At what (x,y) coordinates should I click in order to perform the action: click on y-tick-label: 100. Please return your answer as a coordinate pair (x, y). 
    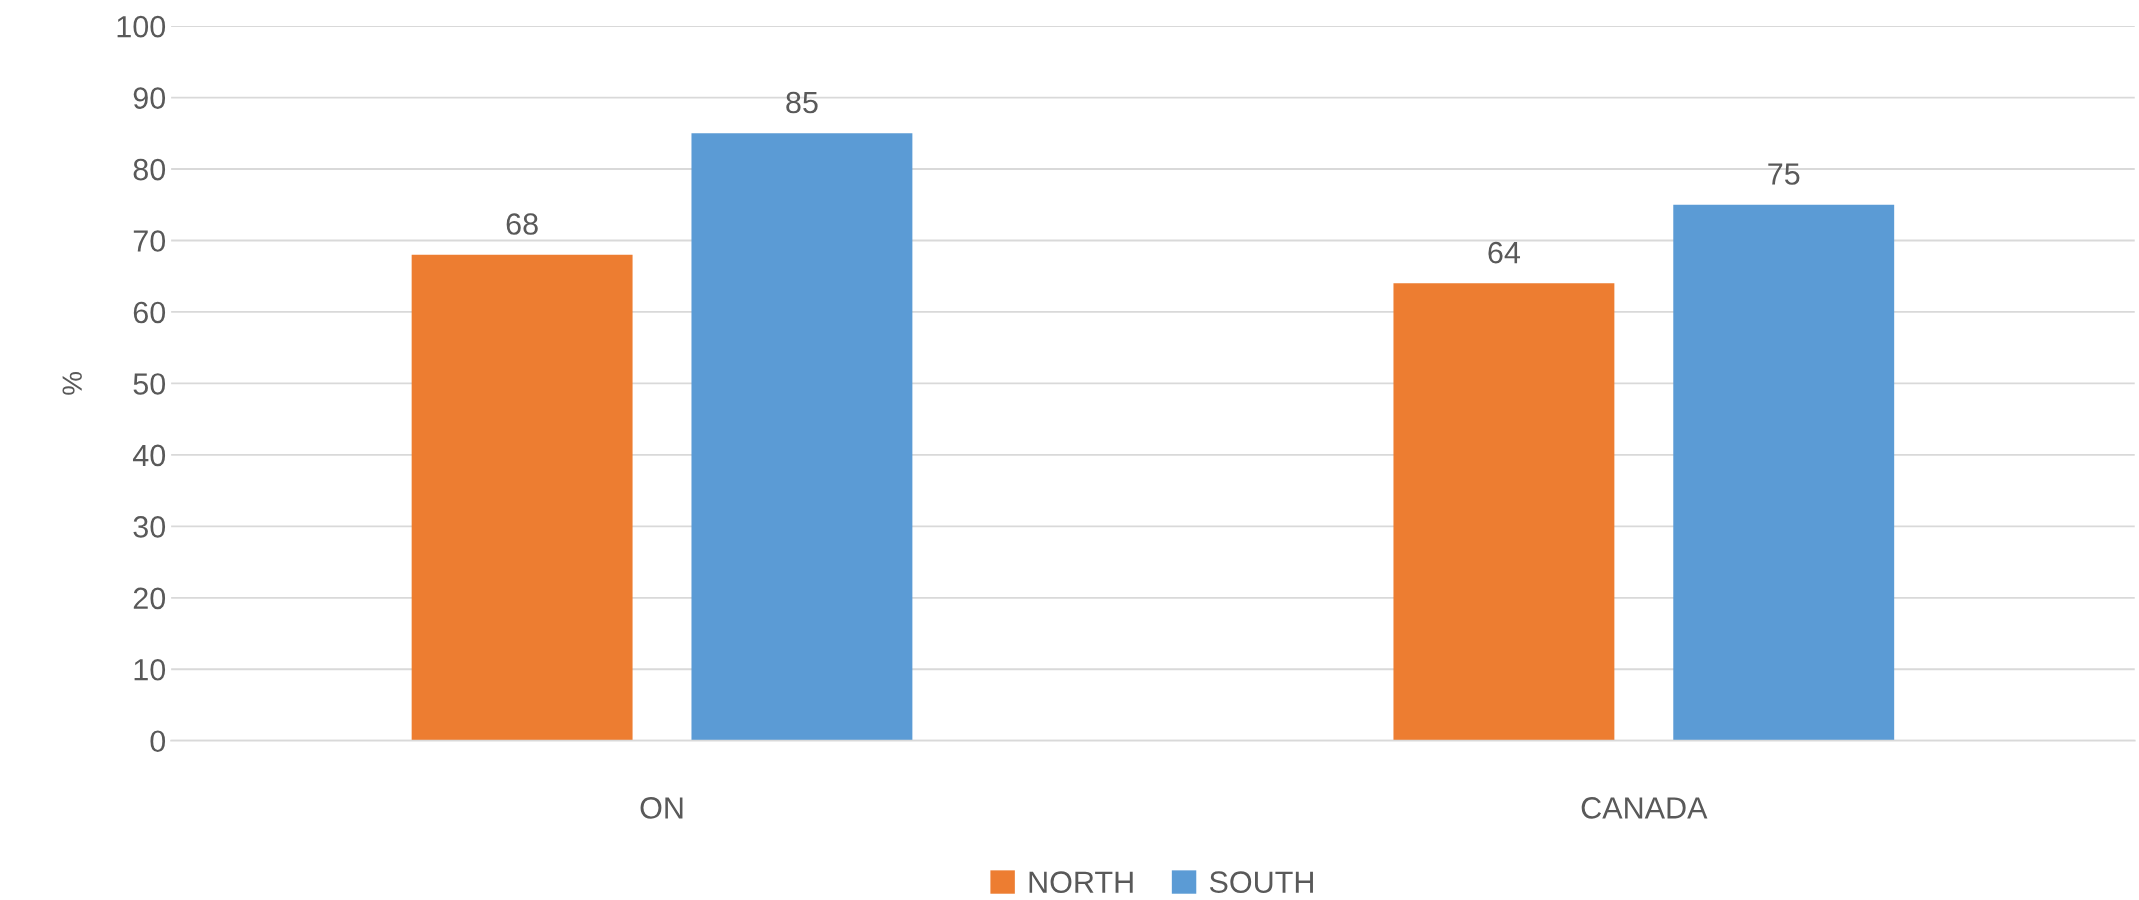
    Looking at the image, I should click on (141, 26).